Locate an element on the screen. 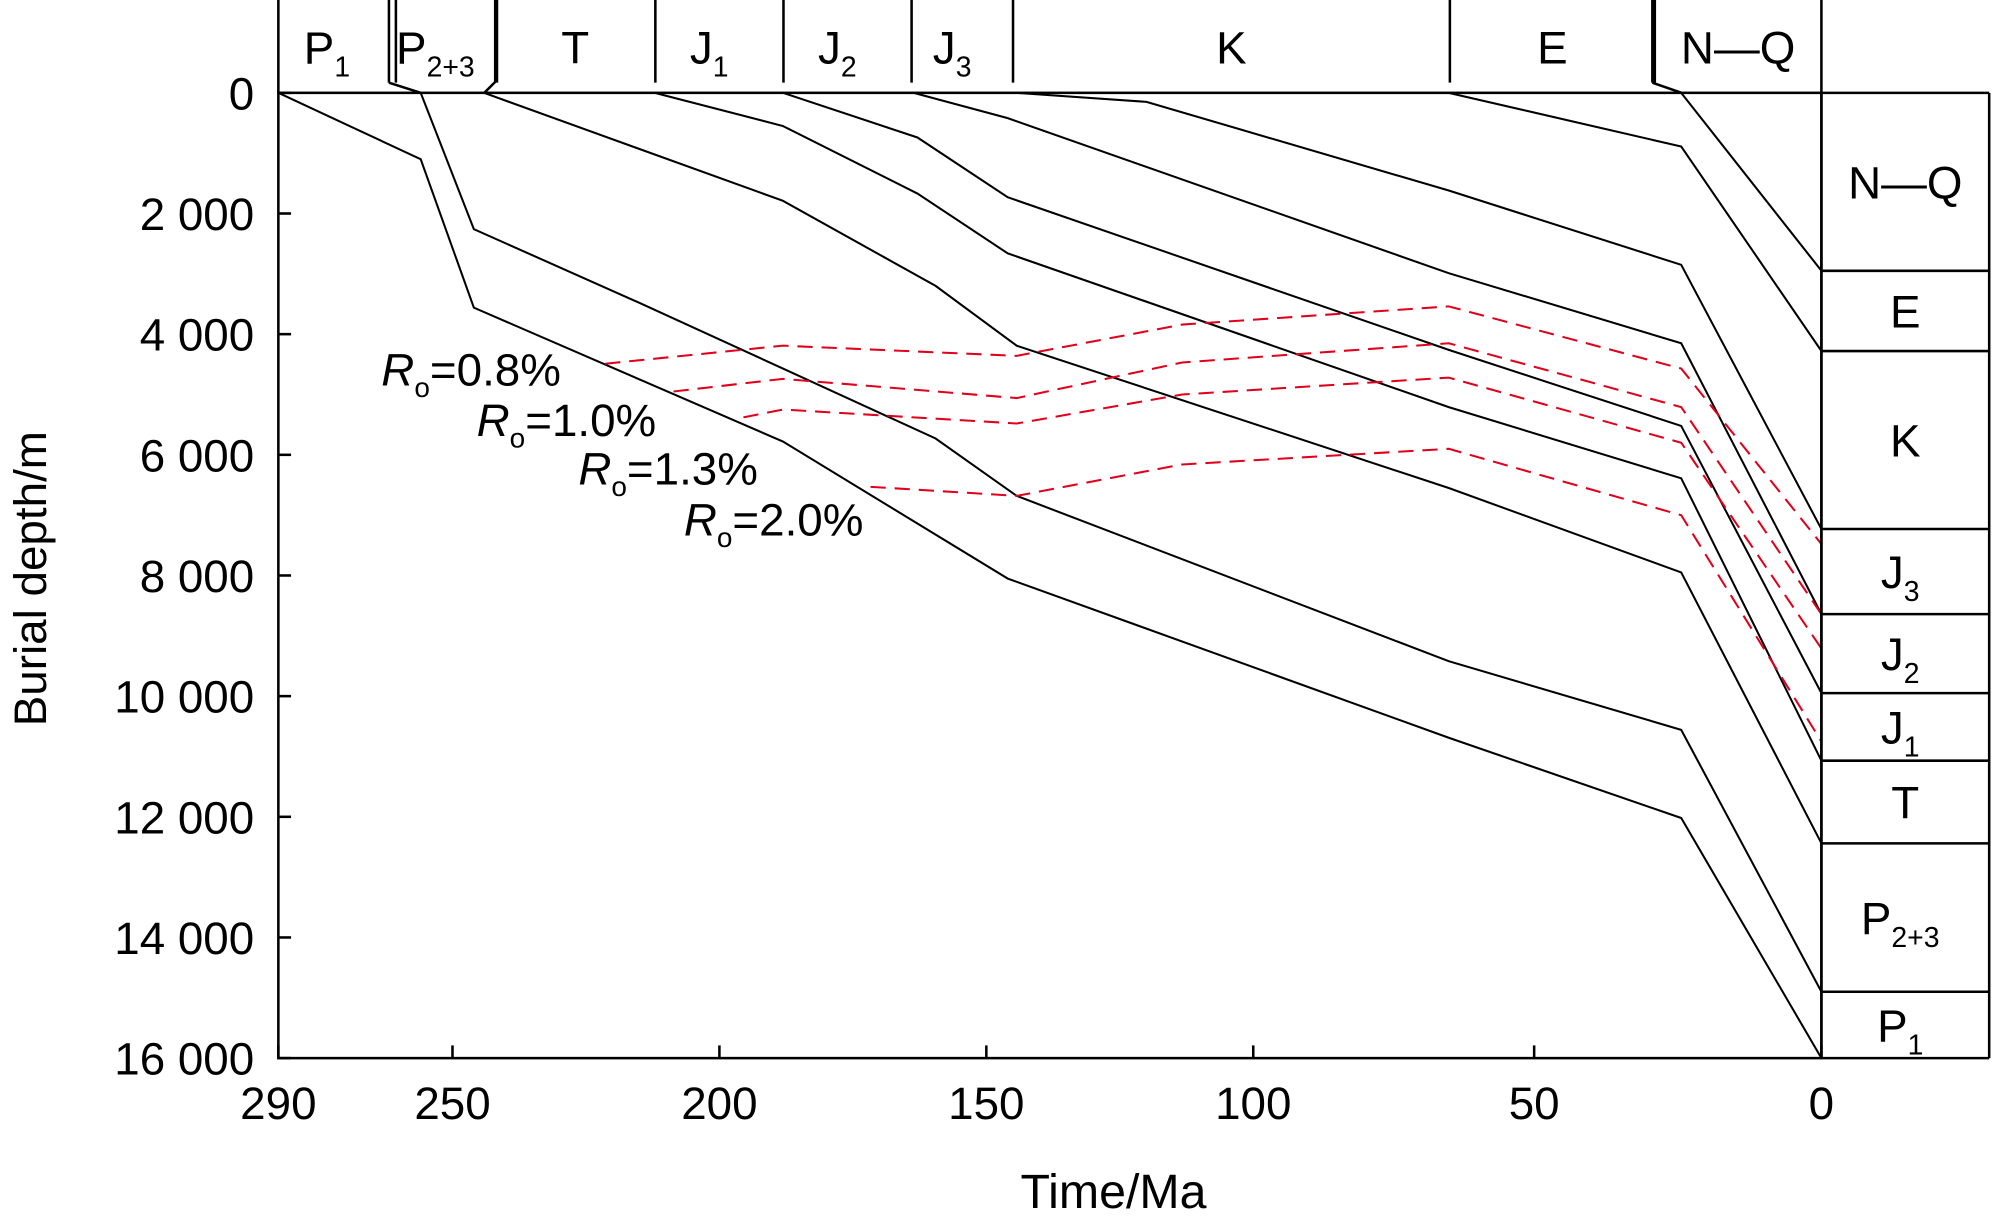 This screenshot has height=1226, width=1993. stage-label-J3: J3 is located at coordinates (952, 53).